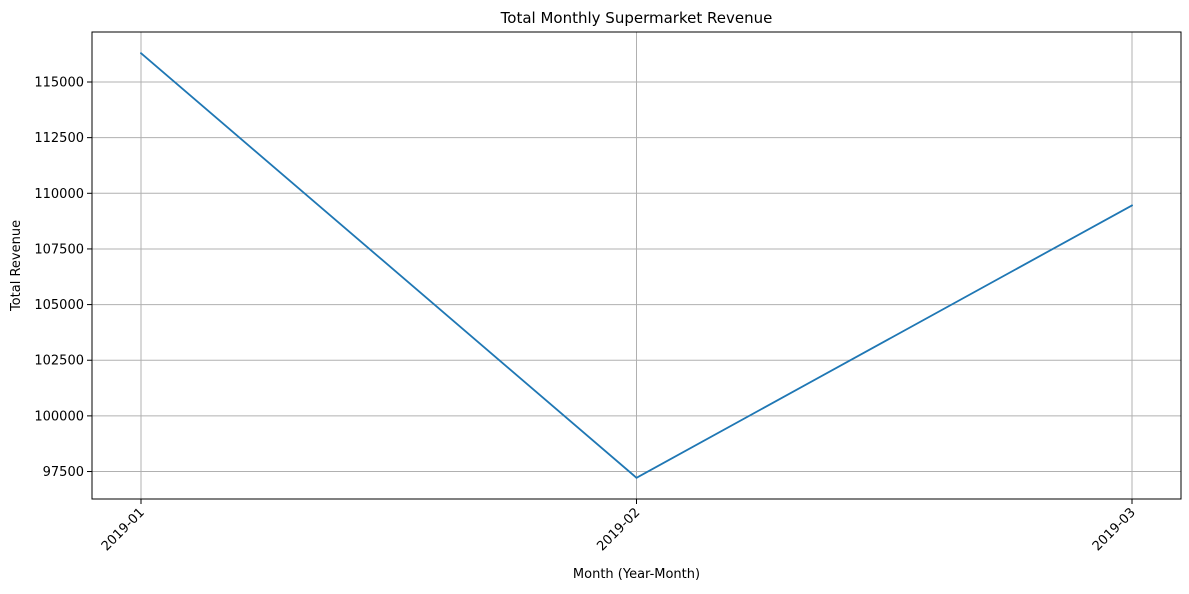 The width and height of the screenshot is (1189, 594). I want to click on x-axis: 2019-01 2019-02 2019-03, so click(619, 526).